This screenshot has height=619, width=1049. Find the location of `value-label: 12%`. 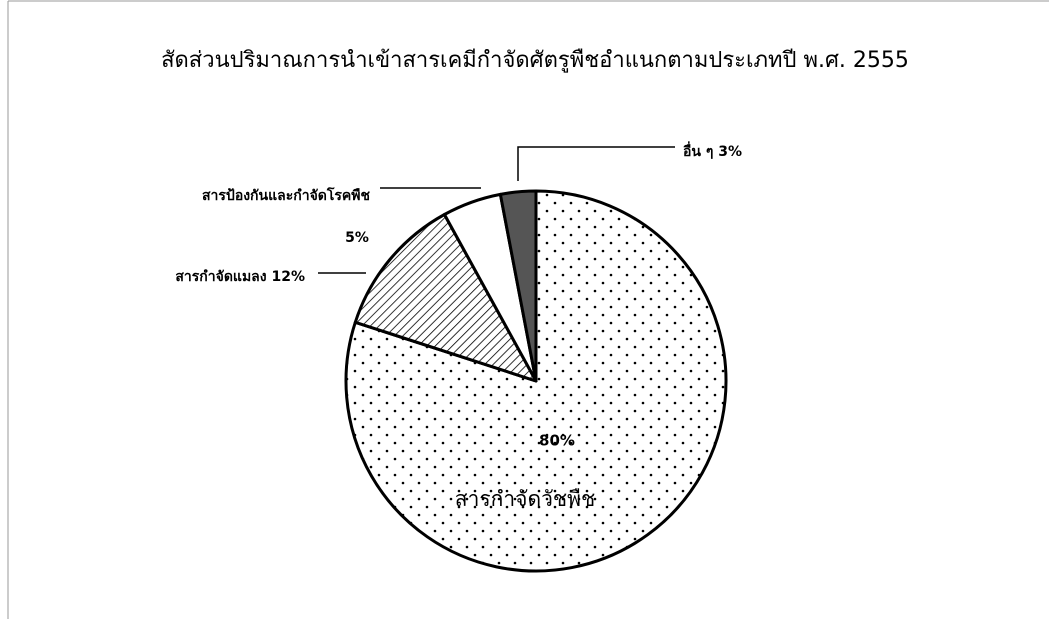

value-label: 12% is located at coordinates (288, 277).